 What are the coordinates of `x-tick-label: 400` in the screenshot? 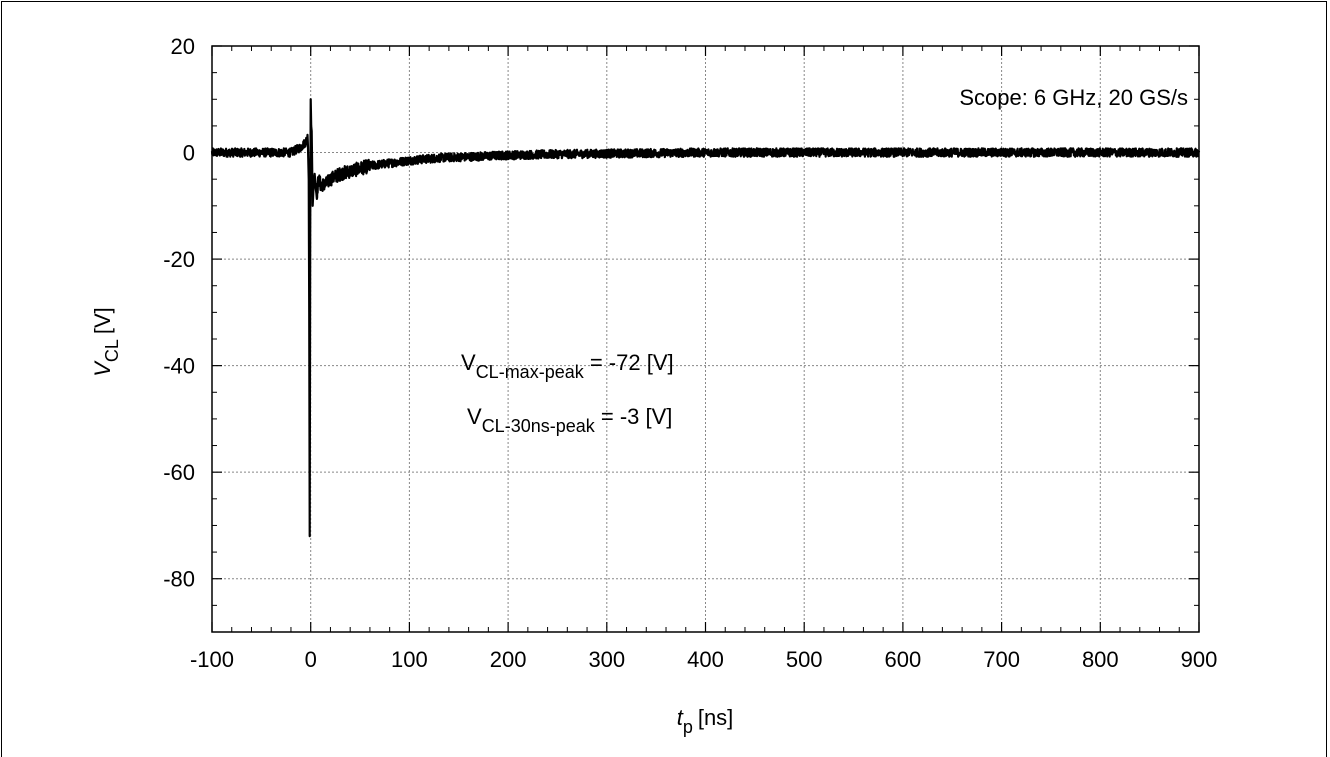 It's located at (705, 659).